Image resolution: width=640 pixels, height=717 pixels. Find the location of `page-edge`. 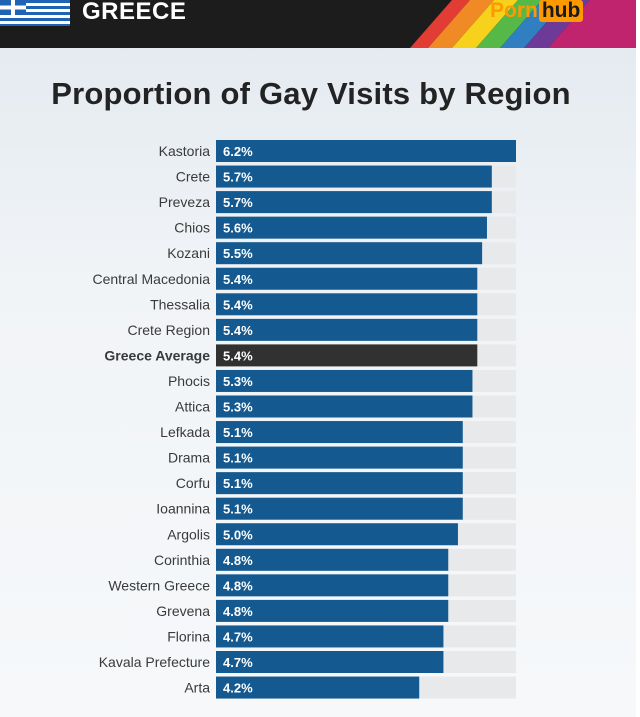

page-edge is located at coordinates (638, 358).